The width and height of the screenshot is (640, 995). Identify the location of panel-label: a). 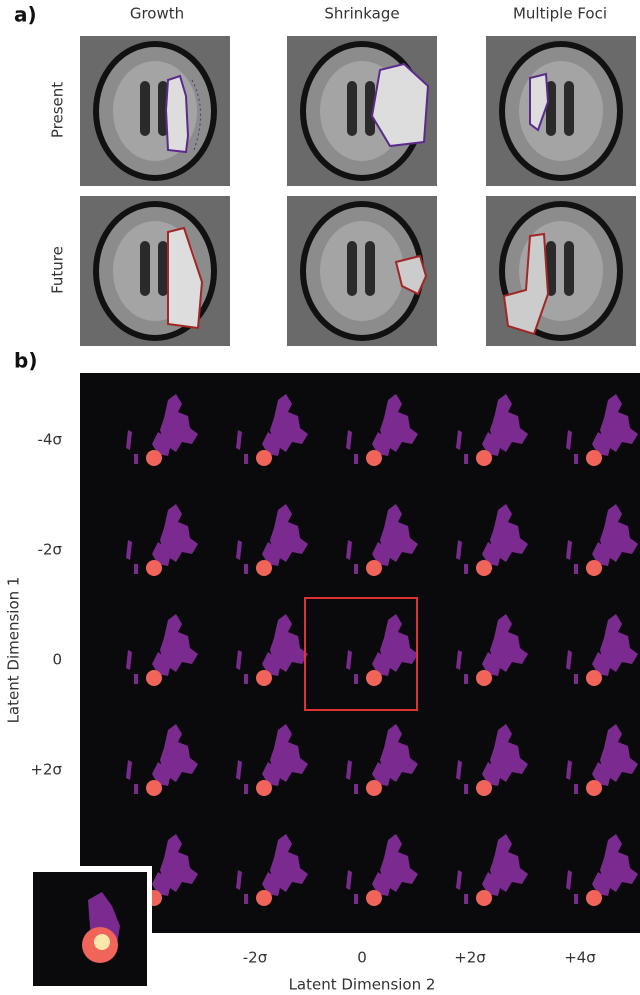
(25, 15).